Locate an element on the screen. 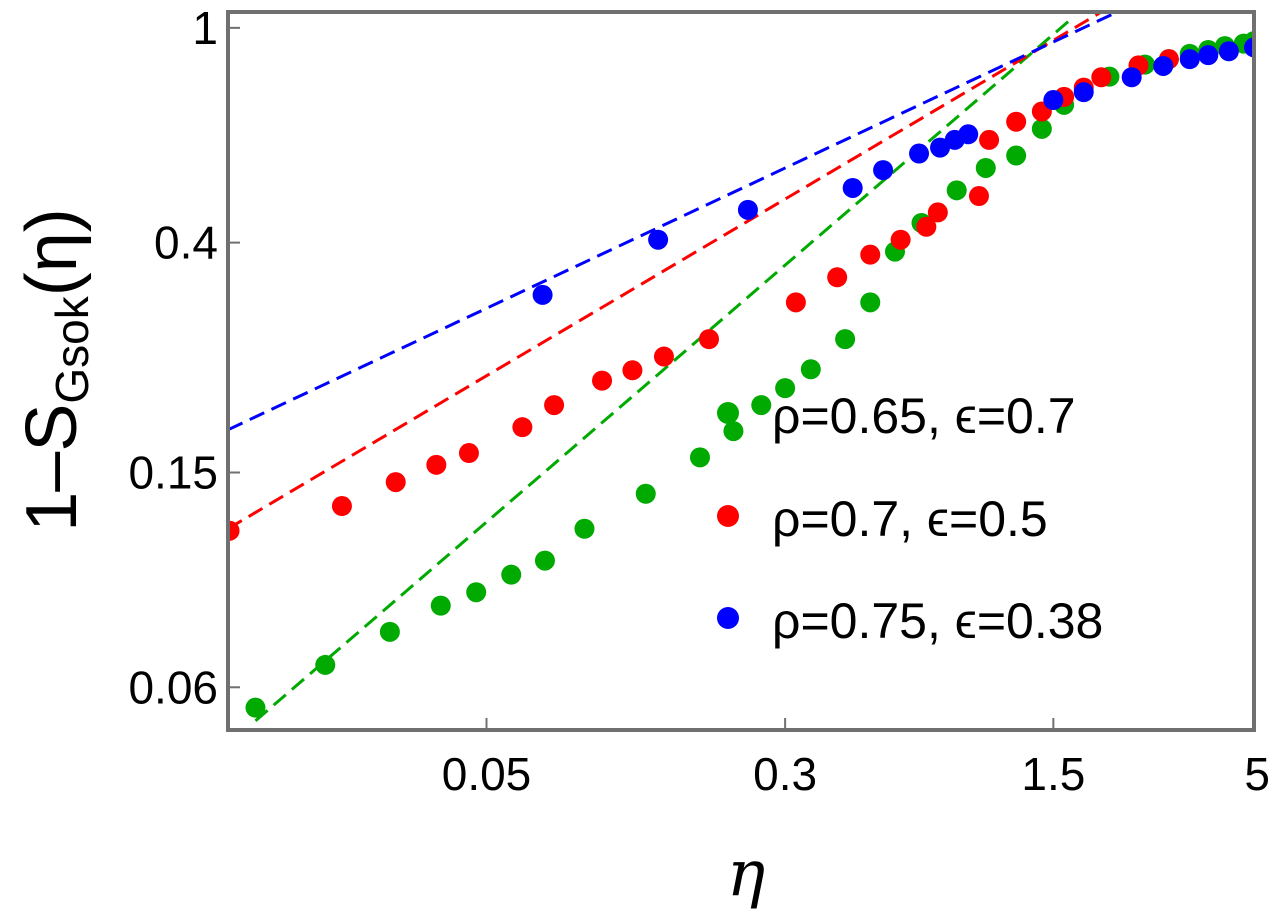  x-tick-label: 0.05 is located at coordinates (487, 774).